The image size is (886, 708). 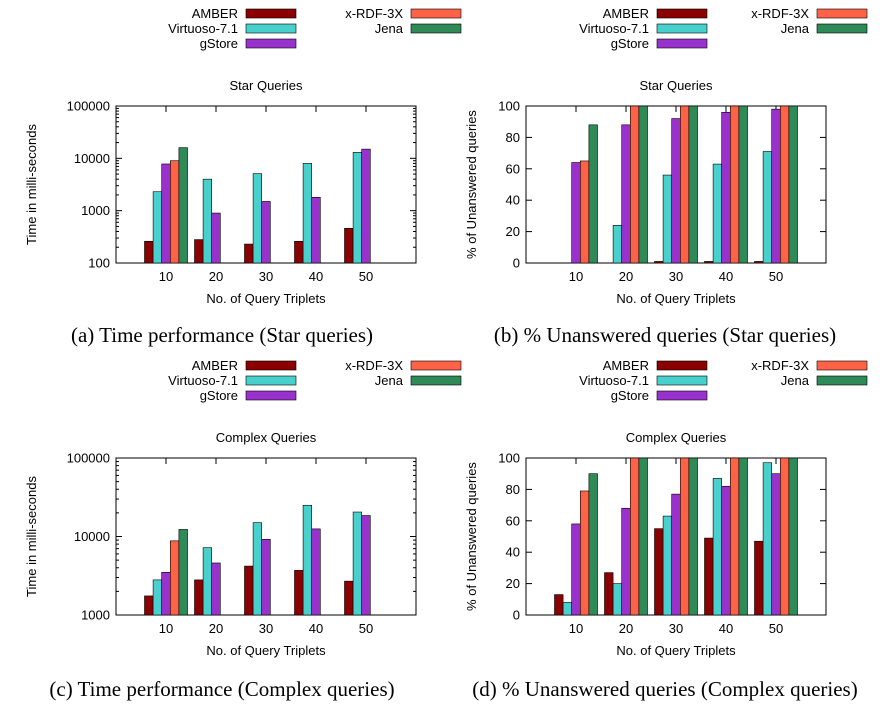 What do you see at coordinates (516, 615) in the screenshot?
I see `y-tick-label: 0` at bounding box center [516, 615].